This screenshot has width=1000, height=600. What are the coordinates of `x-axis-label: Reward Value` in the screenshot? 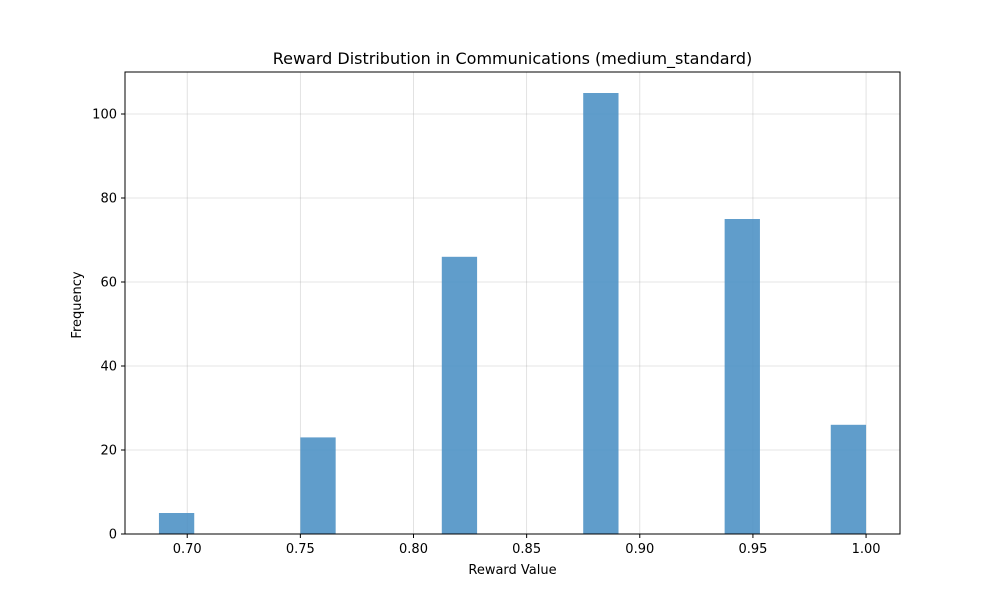 It's located at (512, 570).